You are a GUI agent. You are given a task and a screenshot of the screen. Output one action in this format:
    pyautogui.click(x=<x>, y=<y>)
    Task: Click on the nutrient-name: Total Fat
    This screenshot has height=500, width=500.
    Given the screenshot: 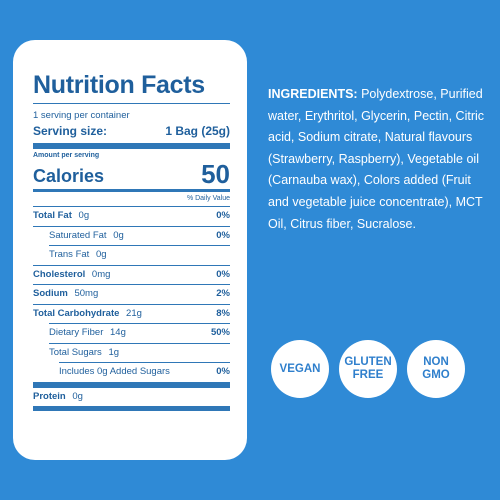 What is the action you would take?
    pyautogui.click(x=52, y=215)
    